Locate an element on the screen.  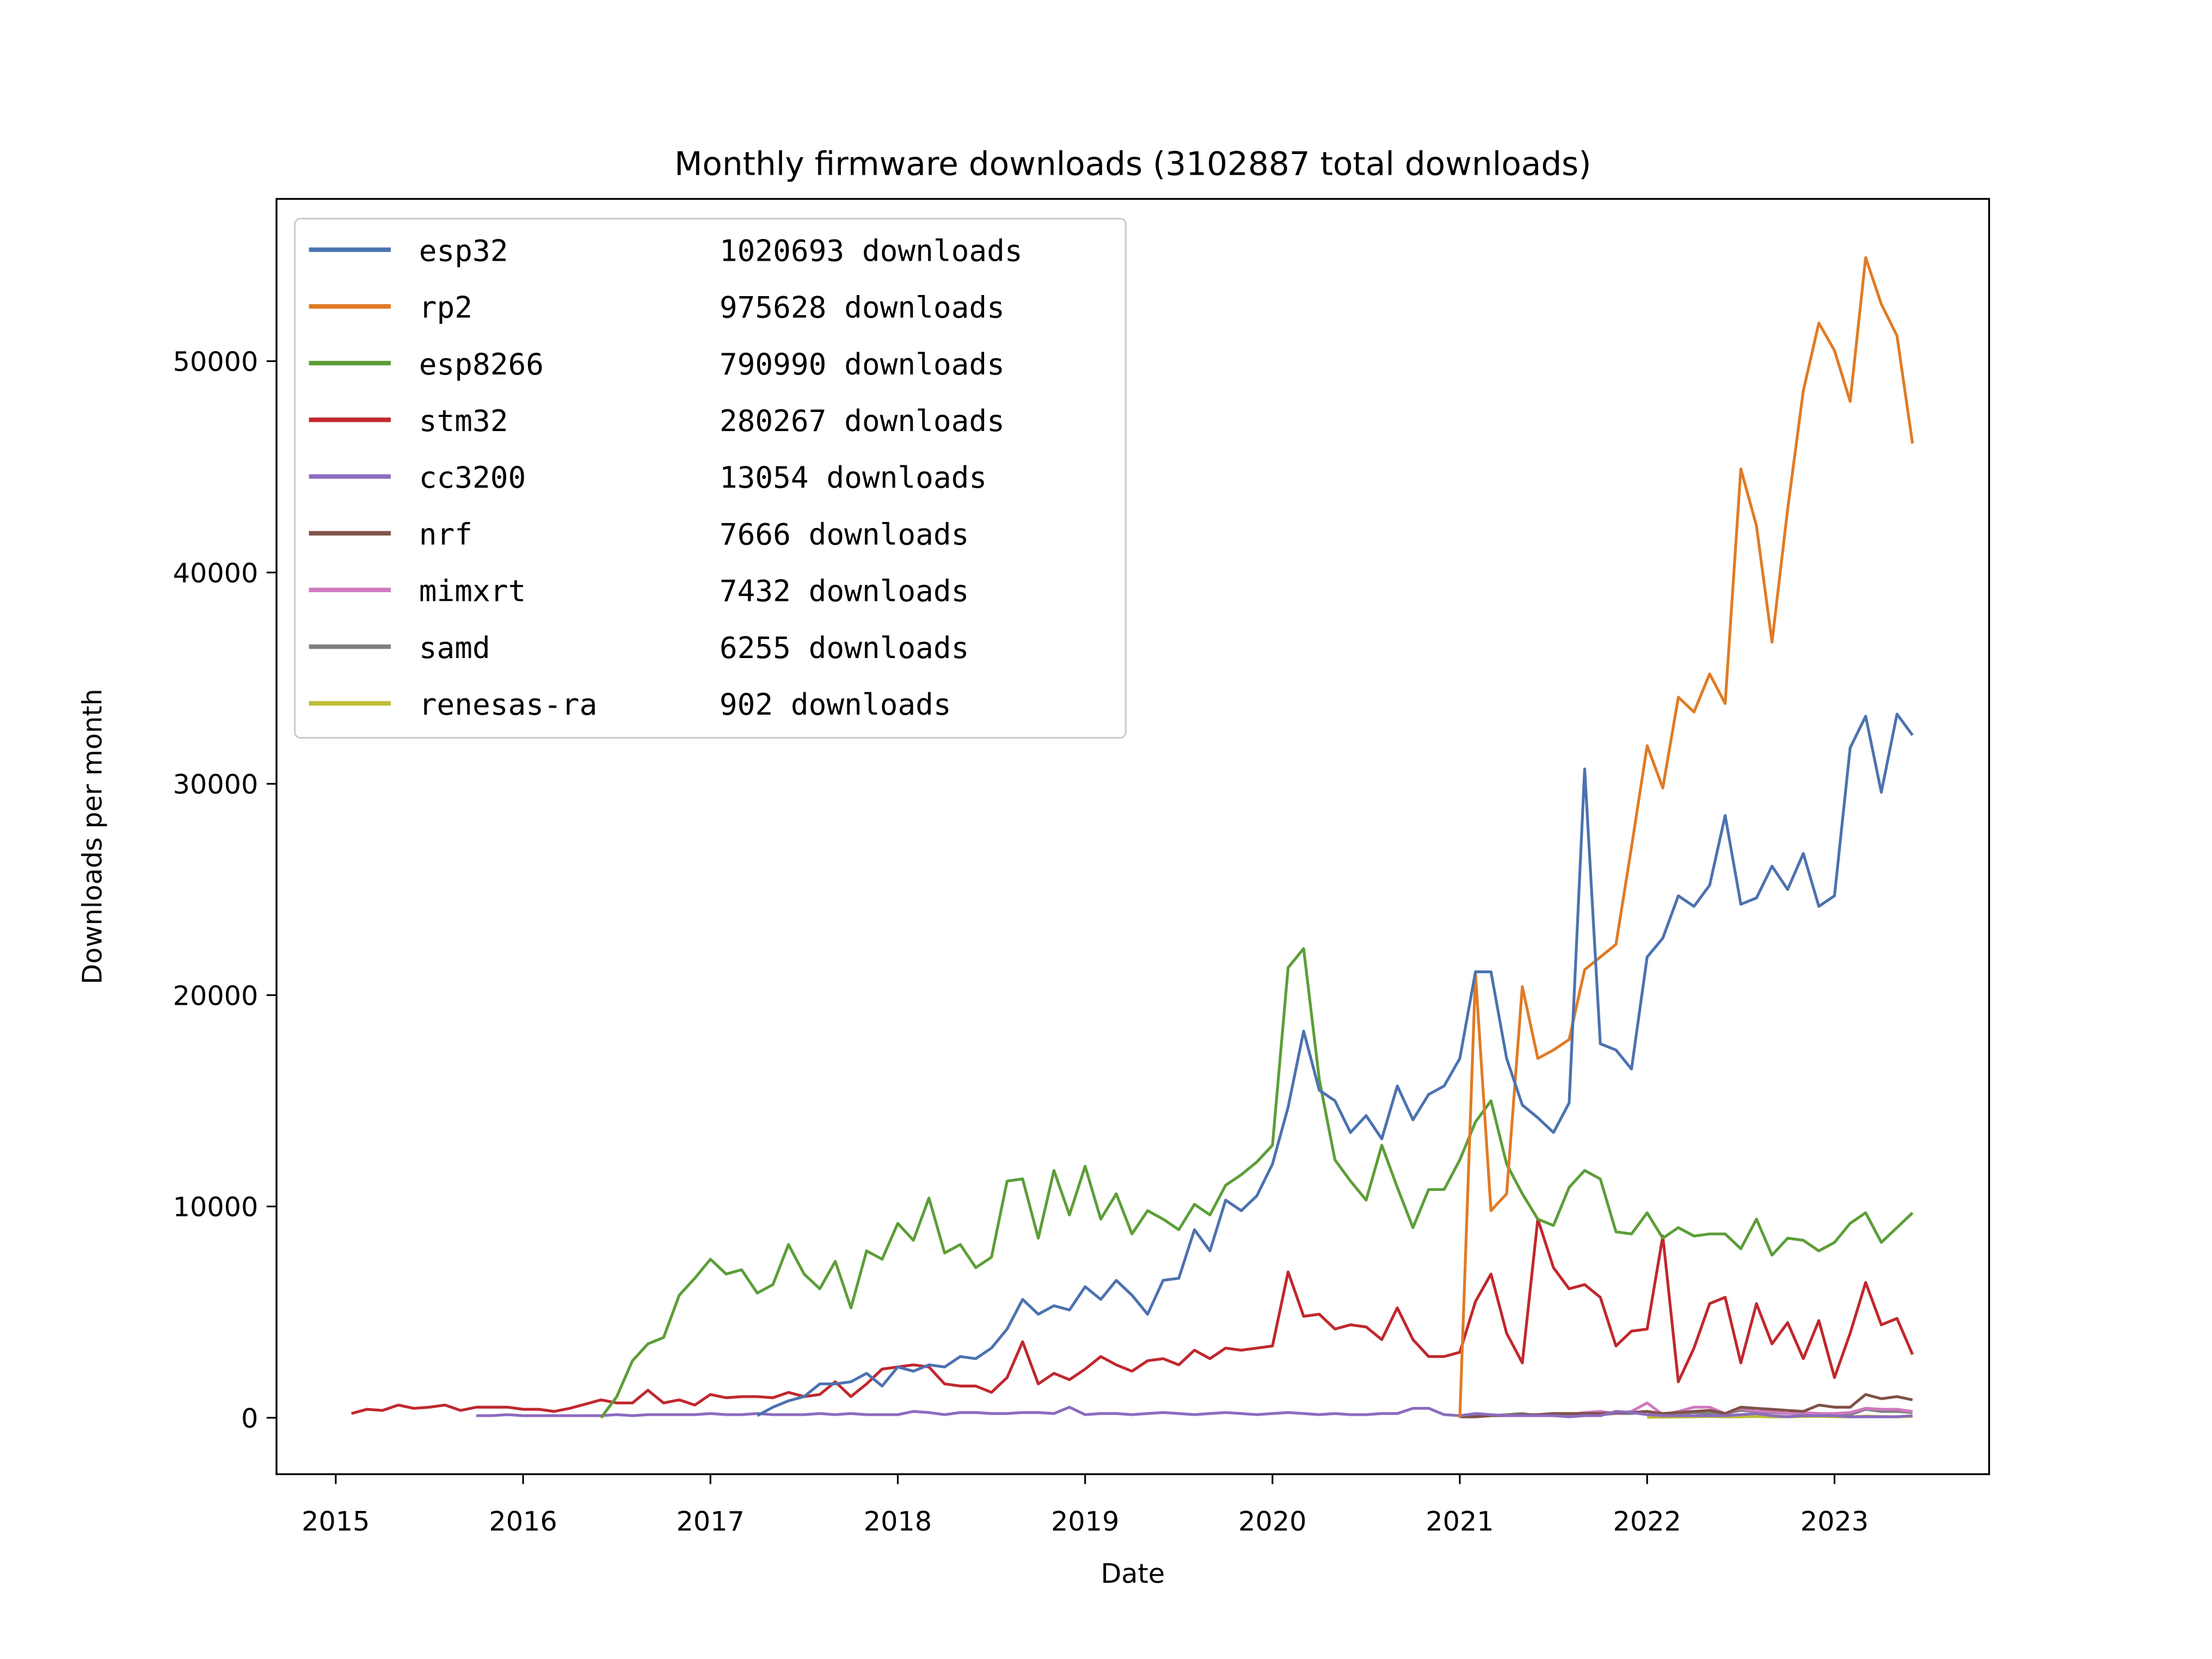
legend-series-name: mimxrt is located at coordinates (473, 591).